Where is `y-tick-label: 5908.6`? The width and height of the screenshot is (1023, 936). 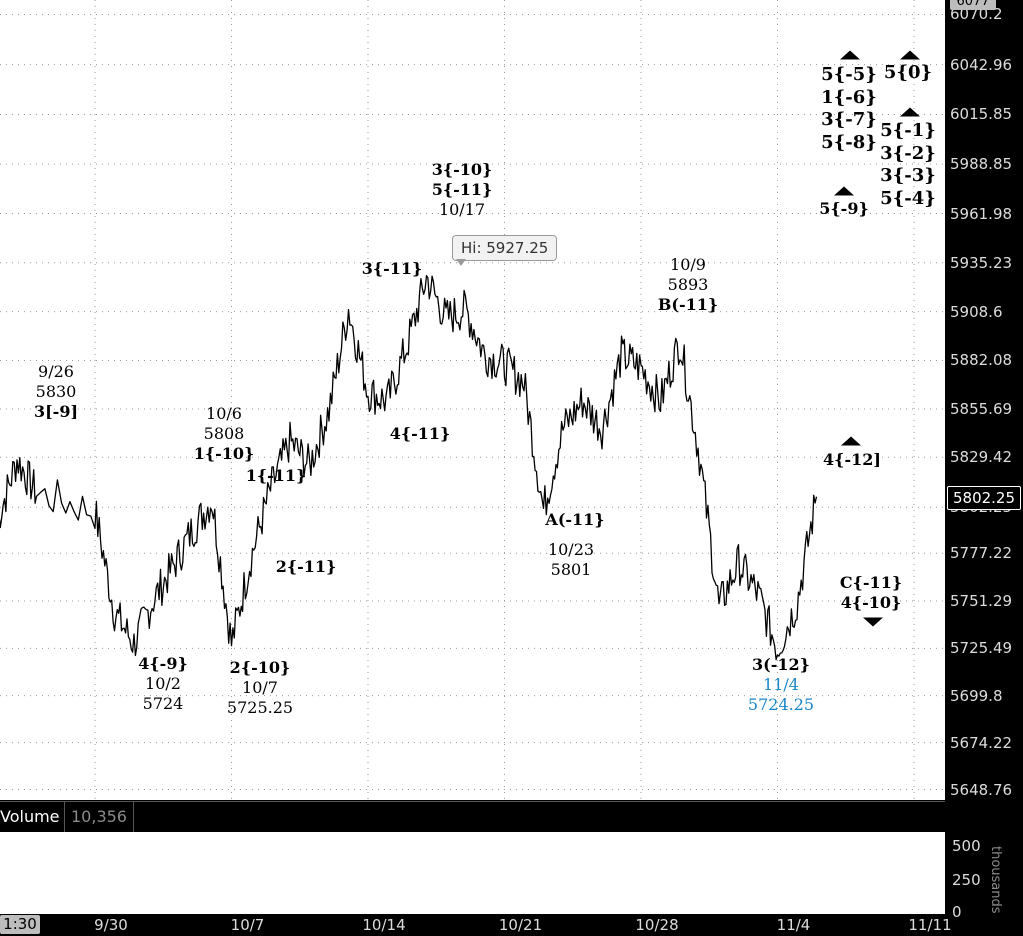 y-tick-label: 5908.6 is located at coordinates (976, 311).